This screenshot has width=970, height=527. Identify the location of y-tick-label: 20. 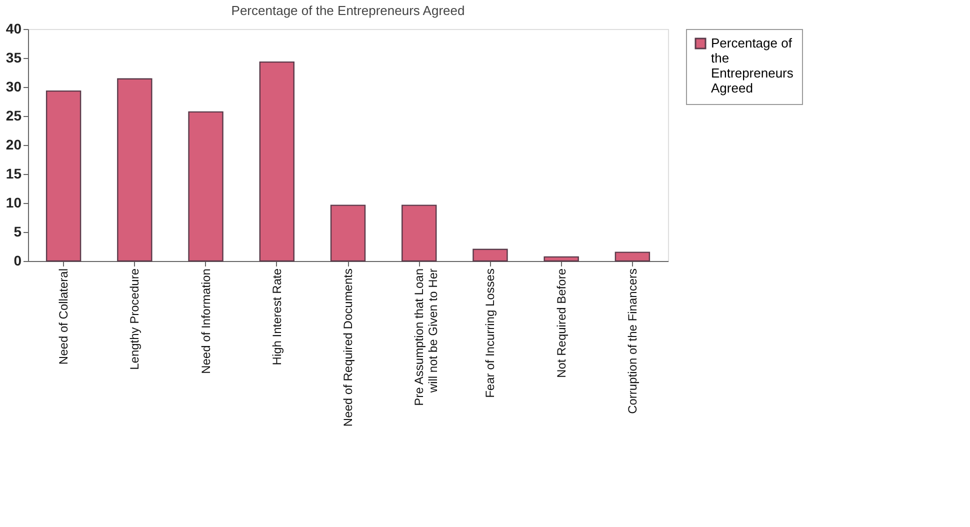
(14, 144).